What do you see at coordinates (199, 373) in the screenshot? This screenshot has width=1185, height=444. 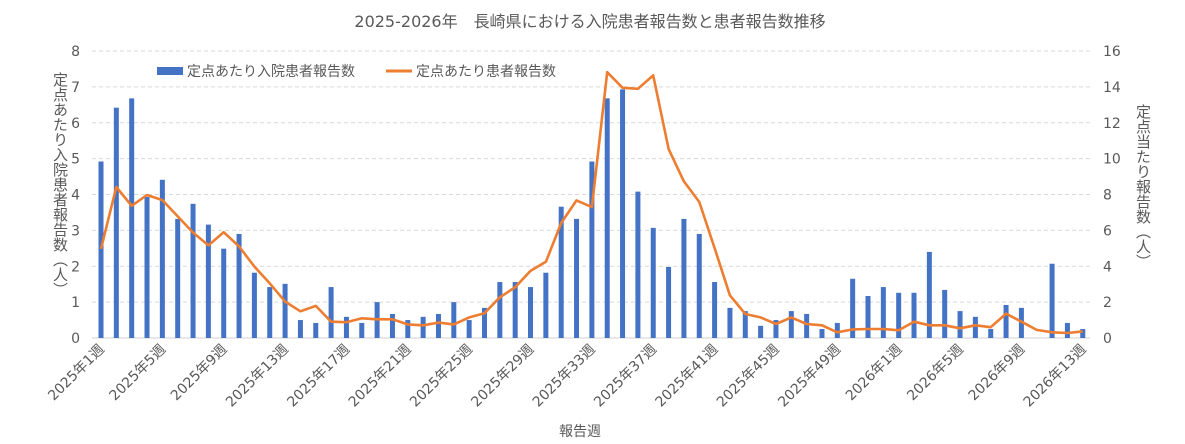 I see `x-tick-label: 2025年9週` at bounding box center [199, 373].